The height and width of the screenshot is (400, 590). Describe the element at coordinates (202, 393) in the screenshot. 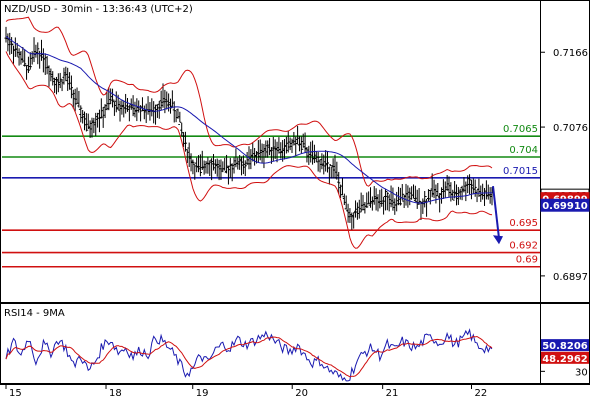

I see `day-label: 19` at that location.